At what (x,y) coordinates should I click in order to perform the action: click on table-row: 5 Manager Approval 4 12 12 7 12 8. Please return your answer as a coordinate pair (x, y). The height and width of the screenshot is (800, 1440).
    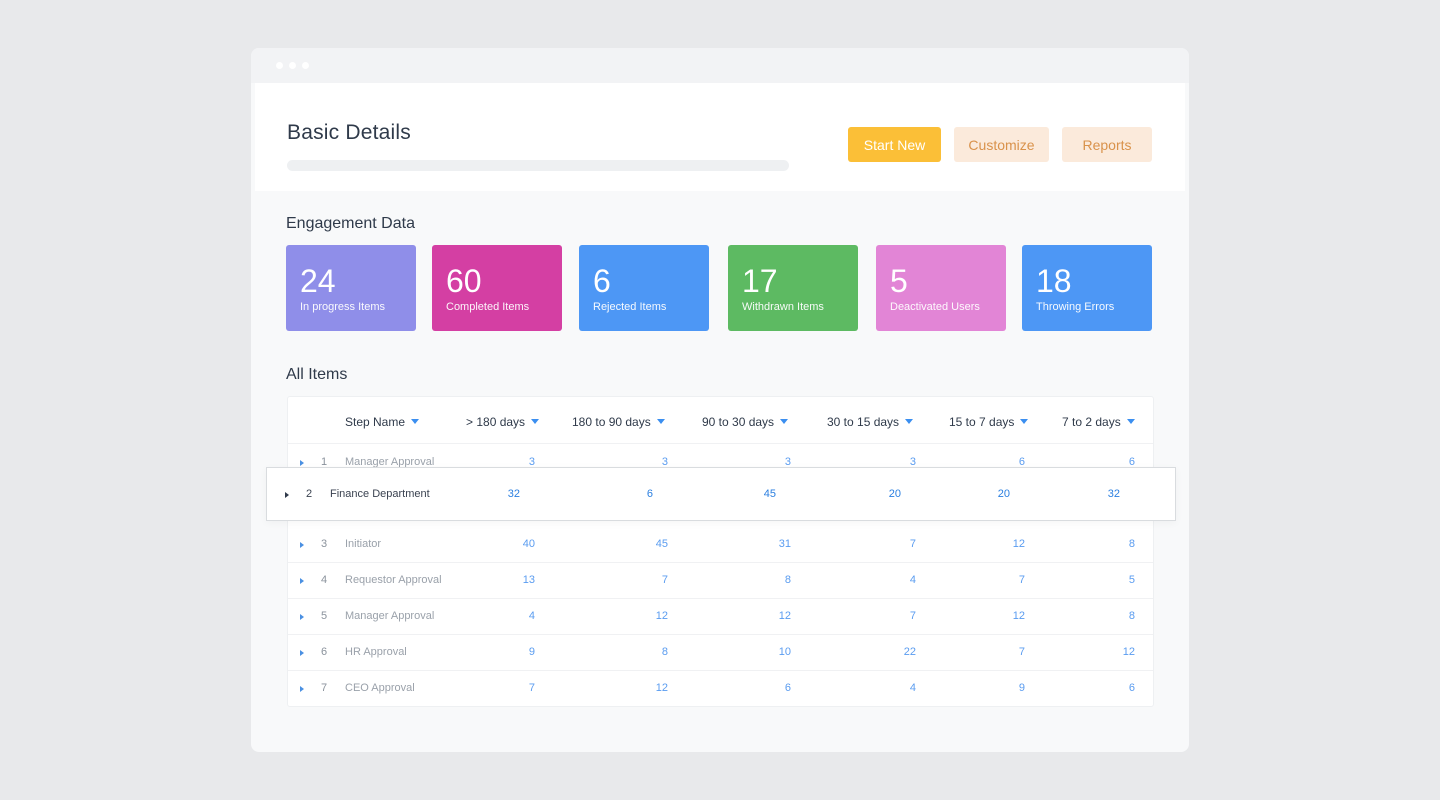
    Looking at the image, I should click on (720, 617).